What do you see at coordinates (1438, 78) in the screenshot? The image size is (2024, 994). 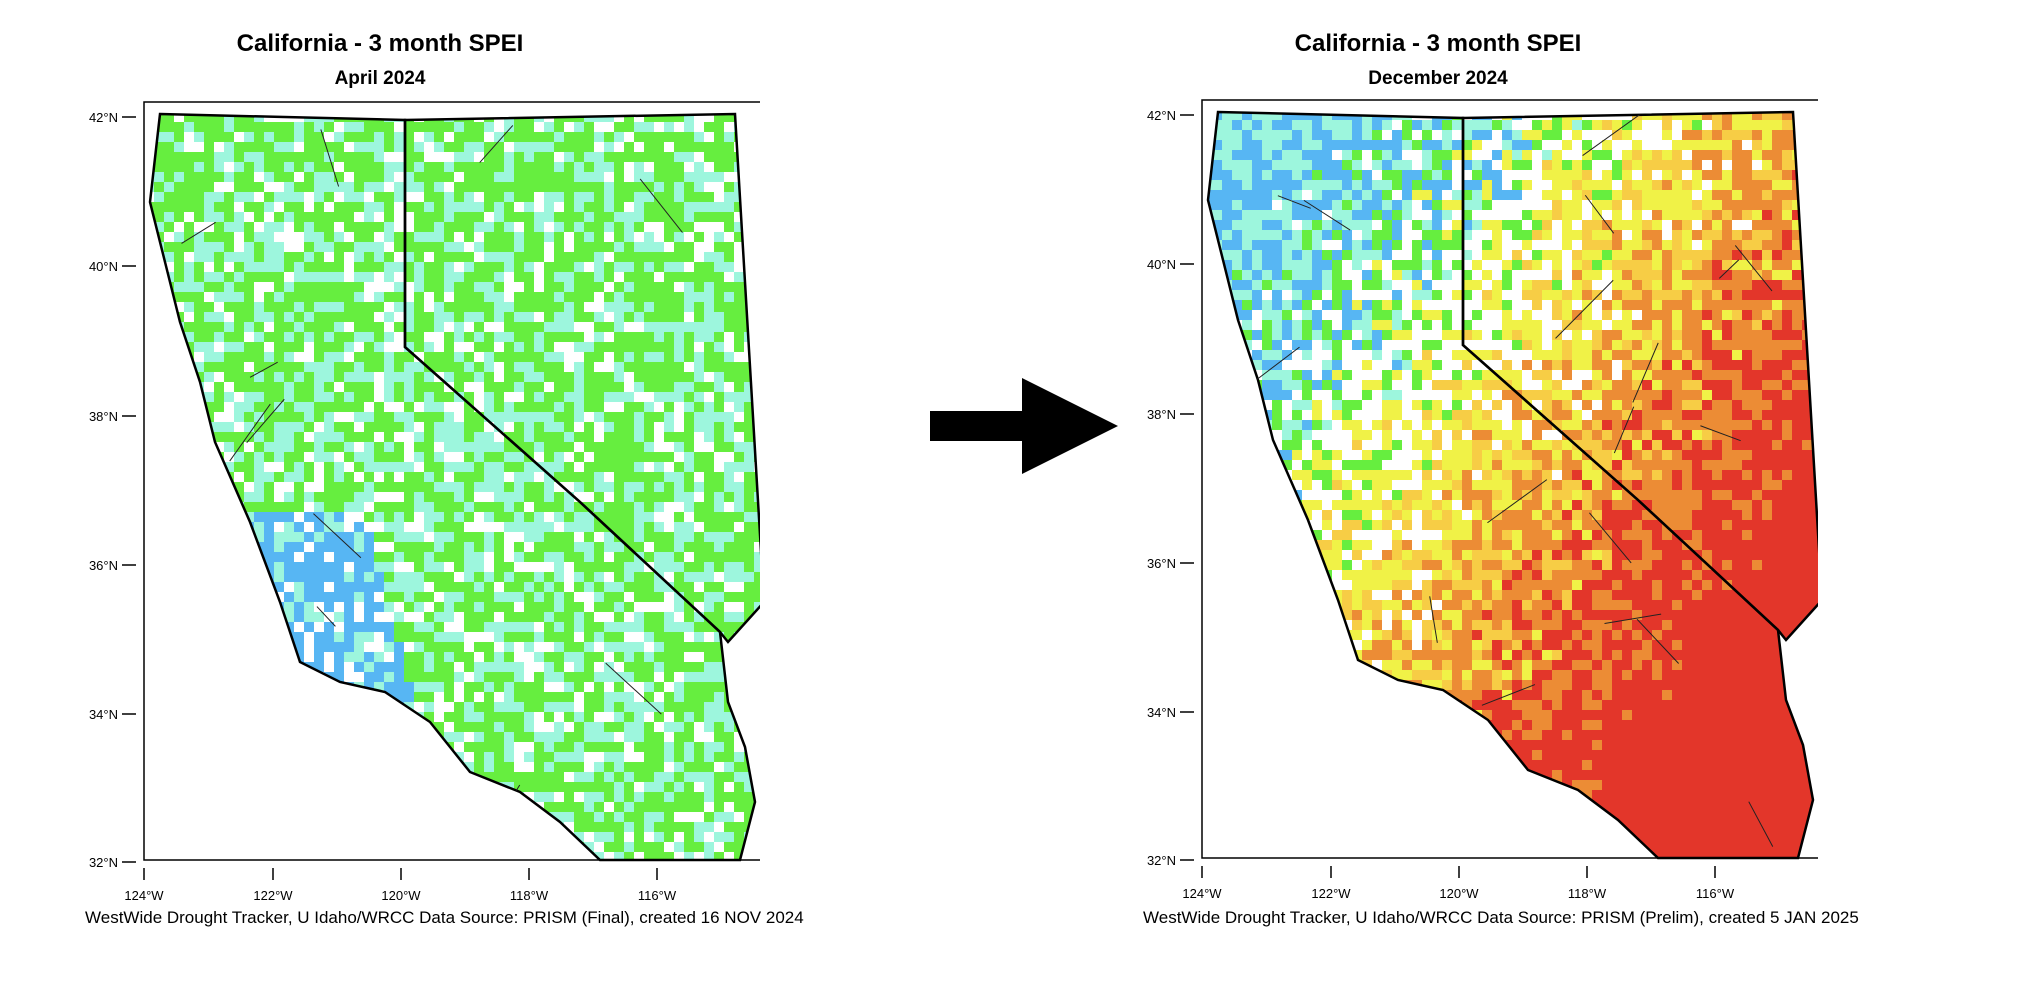 I see `panel-subtitle: December 2024` at bounding box center [1438, 78].